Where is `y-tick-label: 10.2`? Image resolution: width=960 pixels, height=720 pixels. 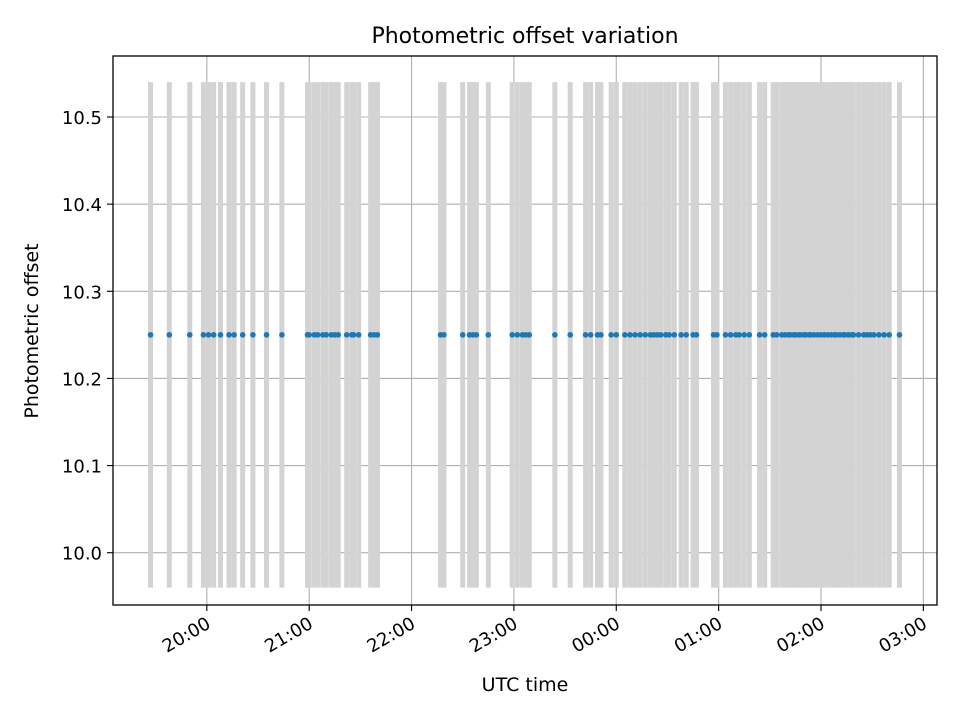
y-tick-label: 10.2 is located at coordinates (82, 379).